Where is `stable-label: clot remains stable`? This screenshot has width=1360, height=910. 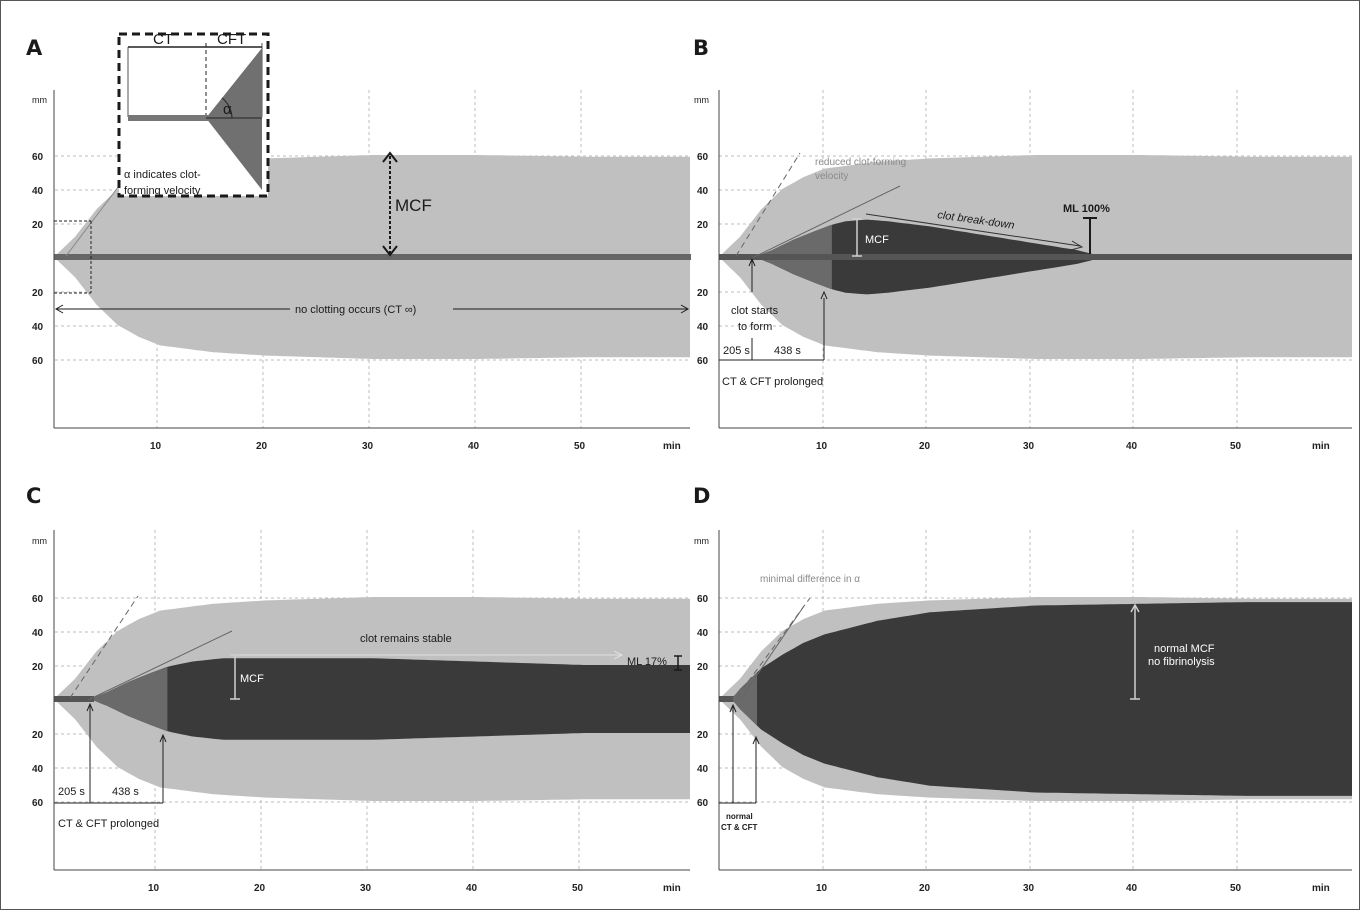
stable-label: clot remains stable is located at coordinates (406, 639).